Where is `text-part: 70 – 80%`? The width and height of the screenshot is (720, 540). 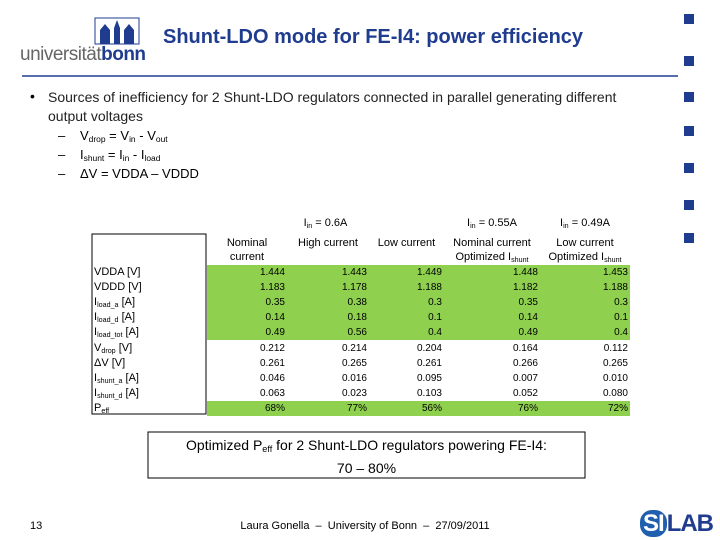 text-part: 70 – 80% is located at coordinates (366, 468).